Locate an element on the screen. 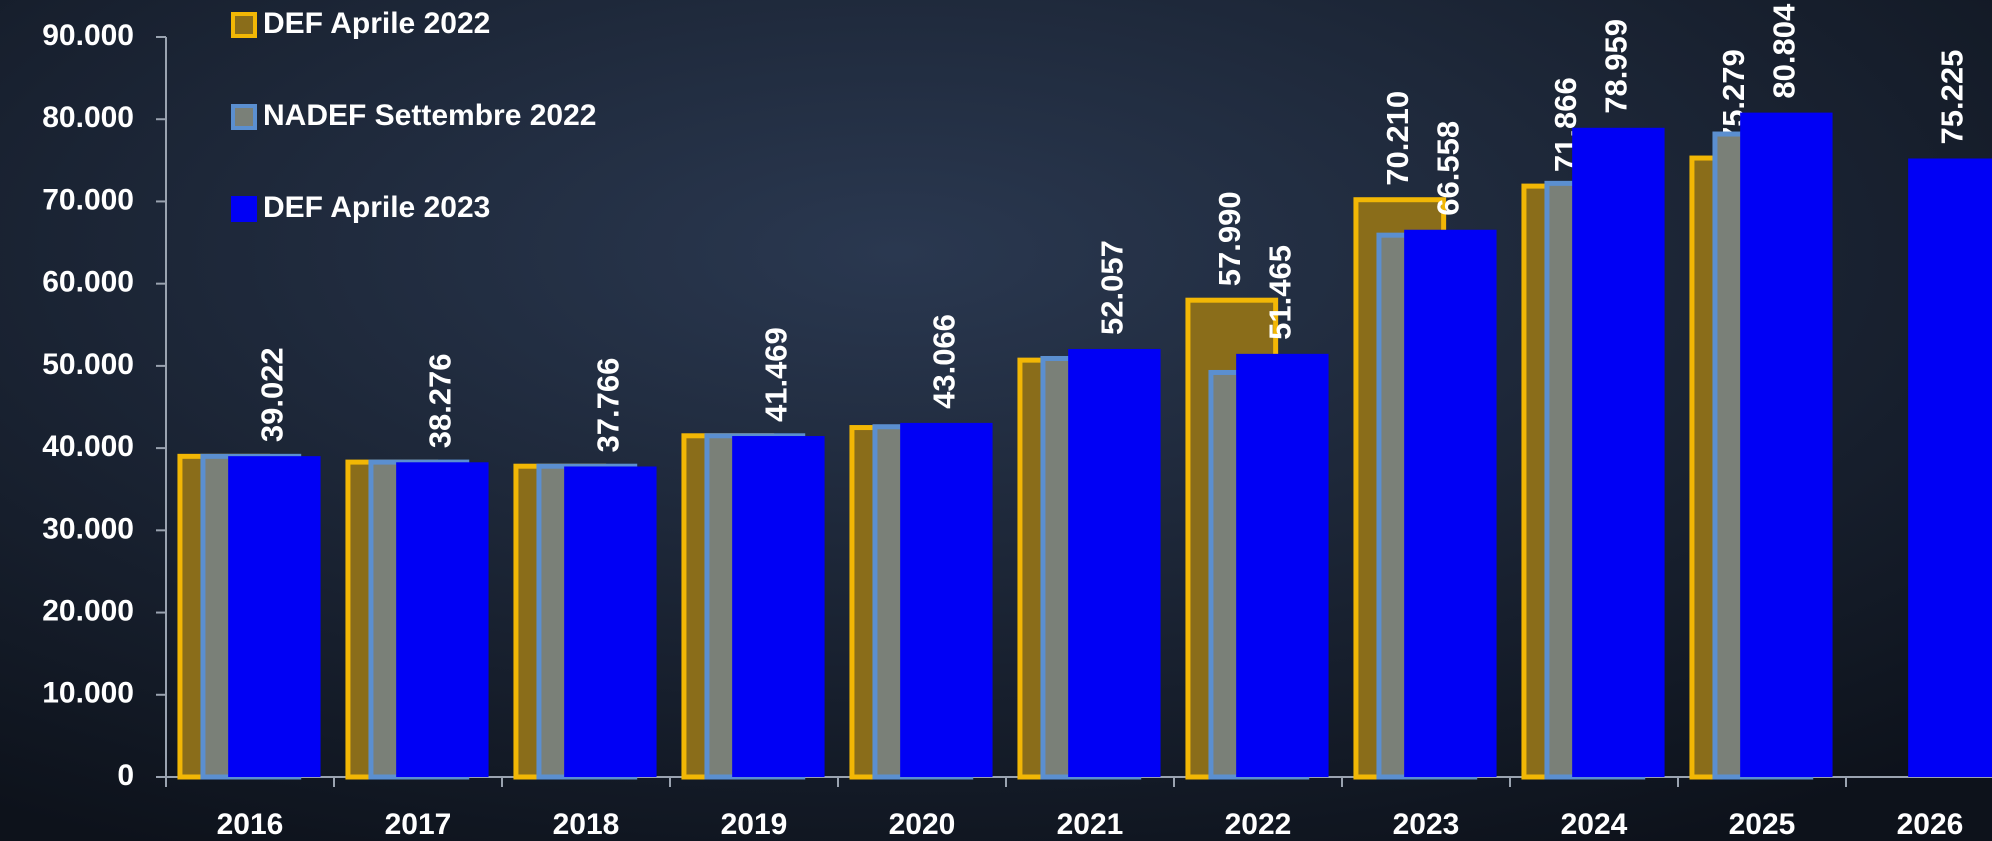  x-tick-label: 2017 is located at coordinates (418, 824).